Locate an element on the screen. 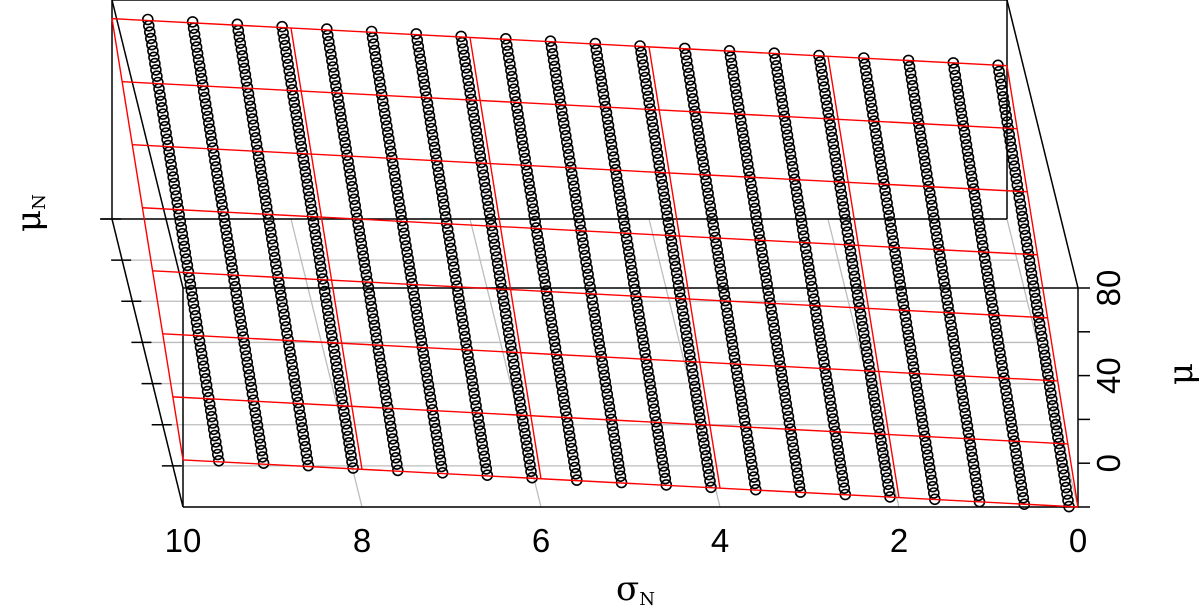 The image size is (1200, 607). plane-line-sigma-n is located at coordinates (505, 258).